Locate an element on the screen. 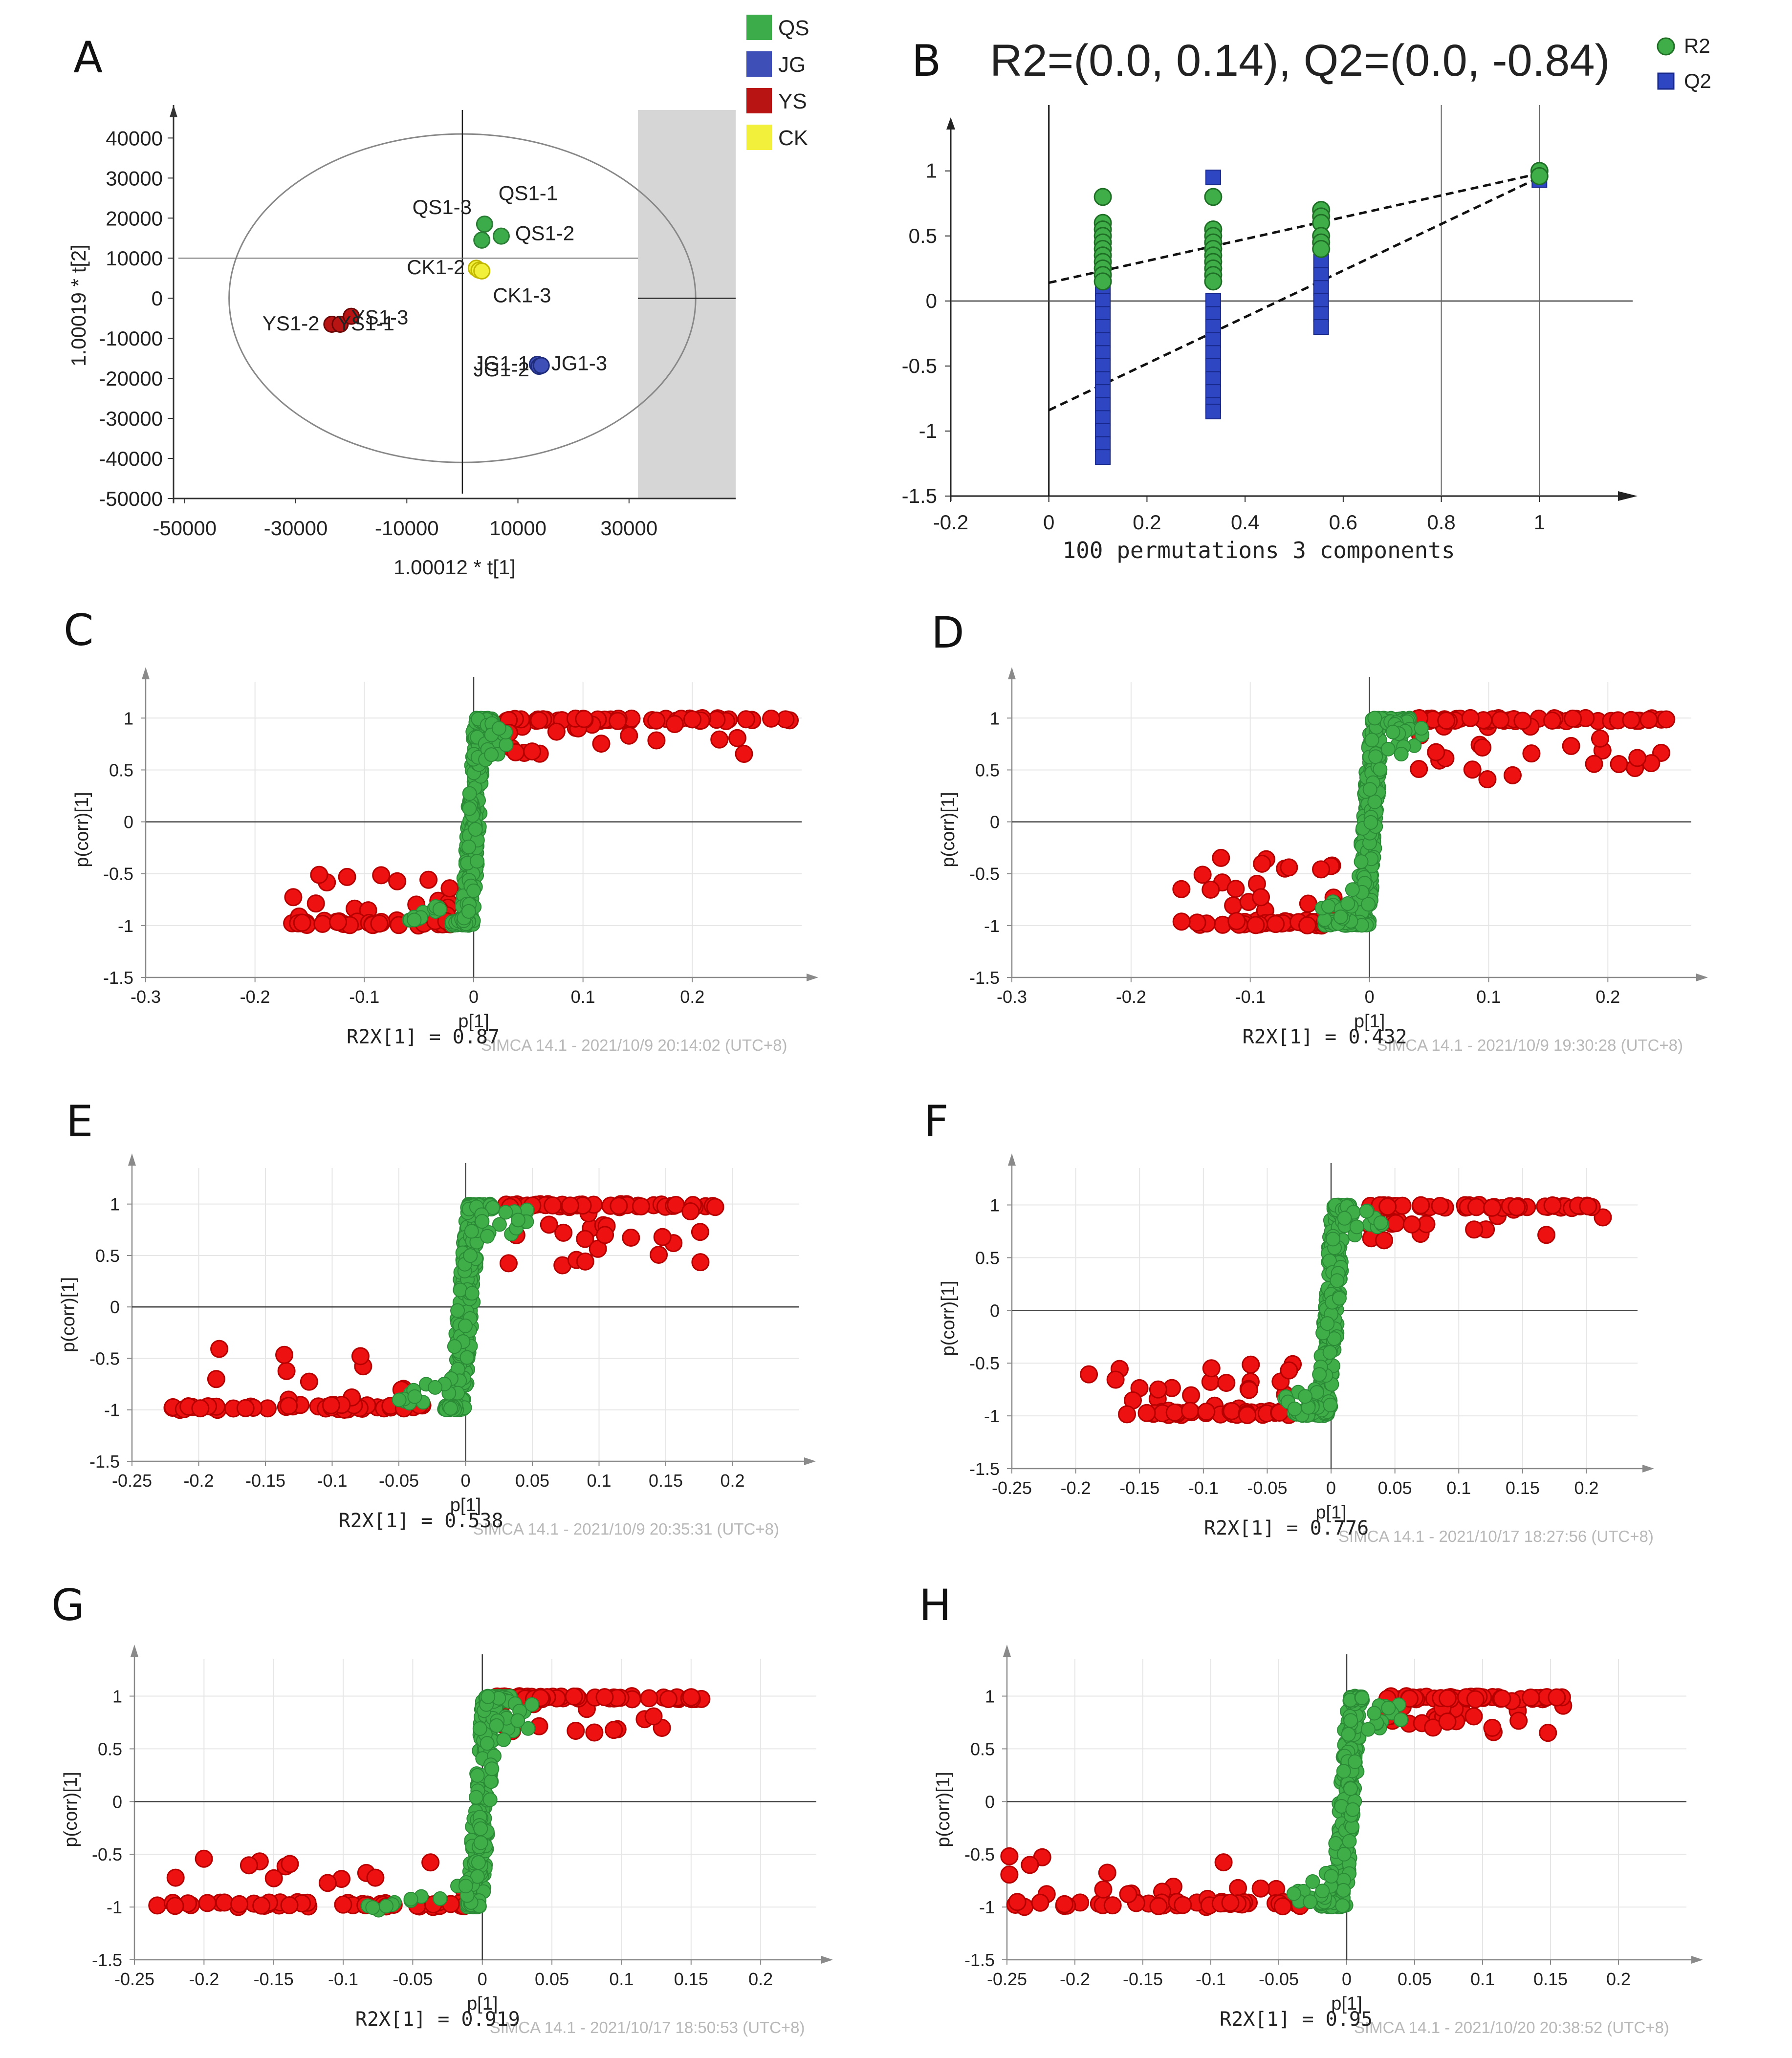  point-label: JG1-2 is located at coordinates (501, 369).